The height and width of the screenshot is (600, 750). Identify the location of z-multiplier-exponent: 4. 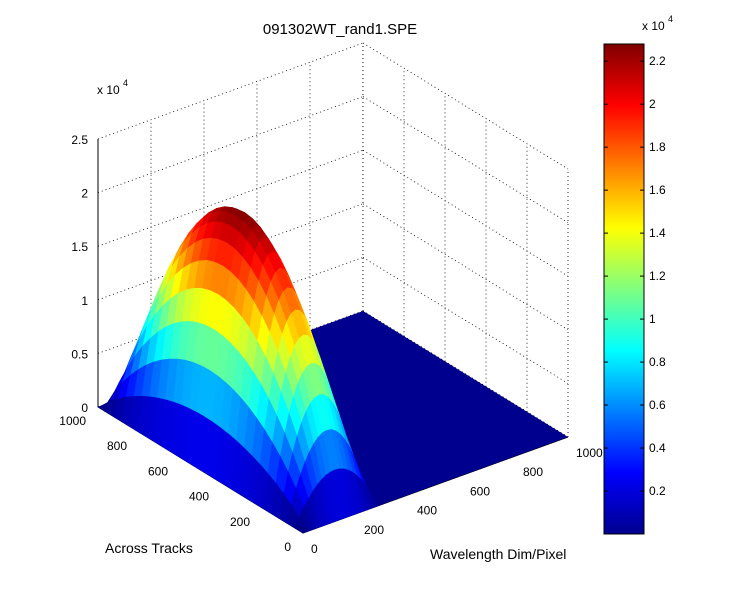
(125, 83).